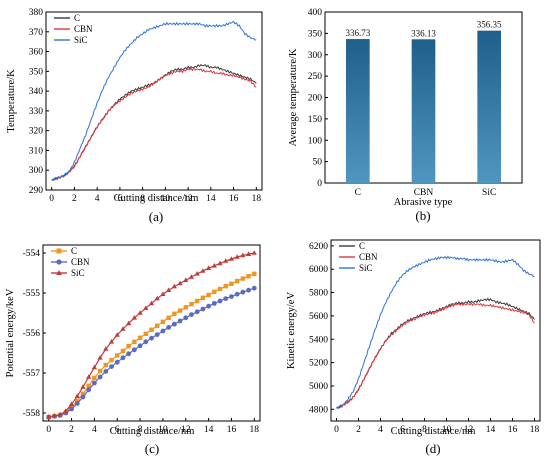 The height and width of the screenshot is (462, 550). I want to click on y-tick-label: 300, so click(36, 171).